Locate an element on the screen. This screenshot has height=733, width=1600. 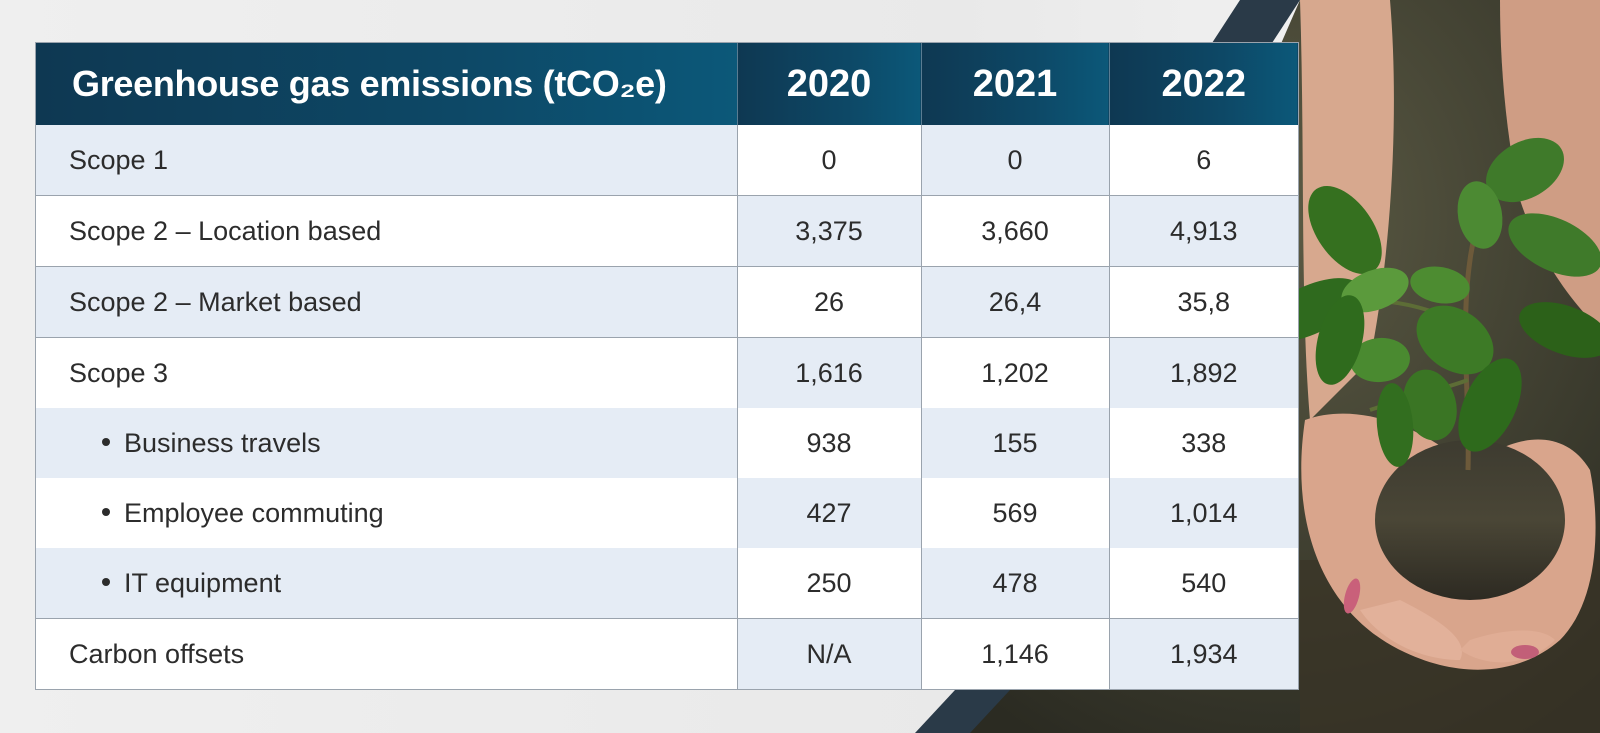
row-label: Scope 2 – Market based is located at coordinates (387, 302).